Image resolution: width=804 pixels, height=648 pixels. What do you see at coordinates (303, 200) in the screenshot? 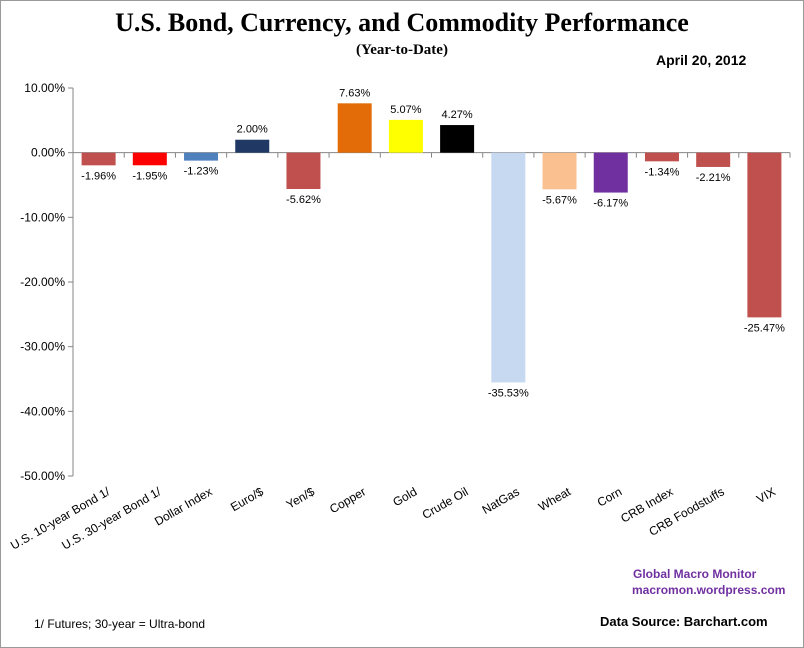
I see `data-label: -5.62%` at bounding box center [303, 200].